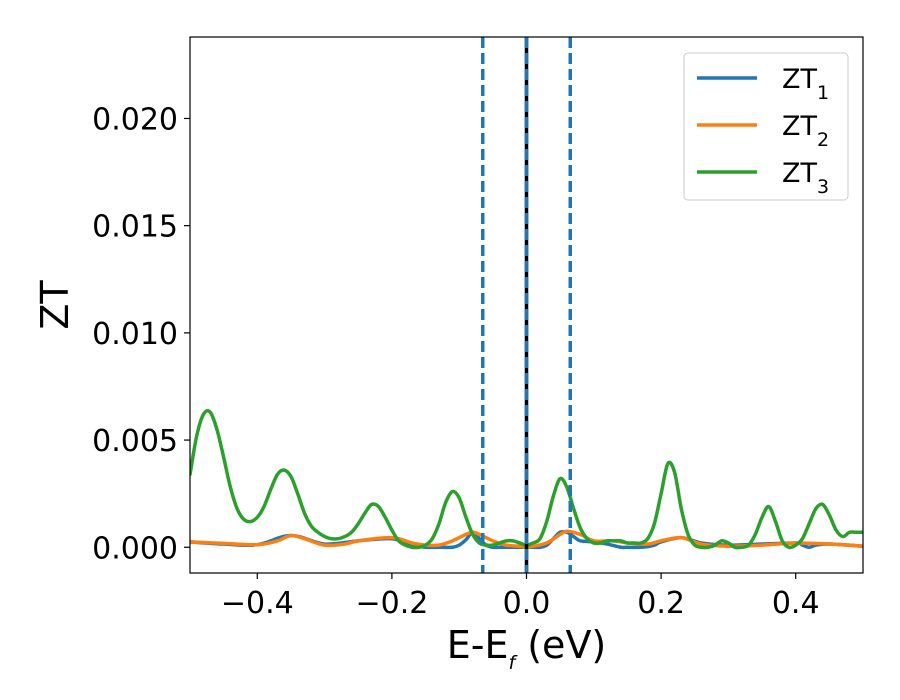 This screenshot has height=700, width=900. I want to click on y-tick-label: 0.000, so click(135, 548).